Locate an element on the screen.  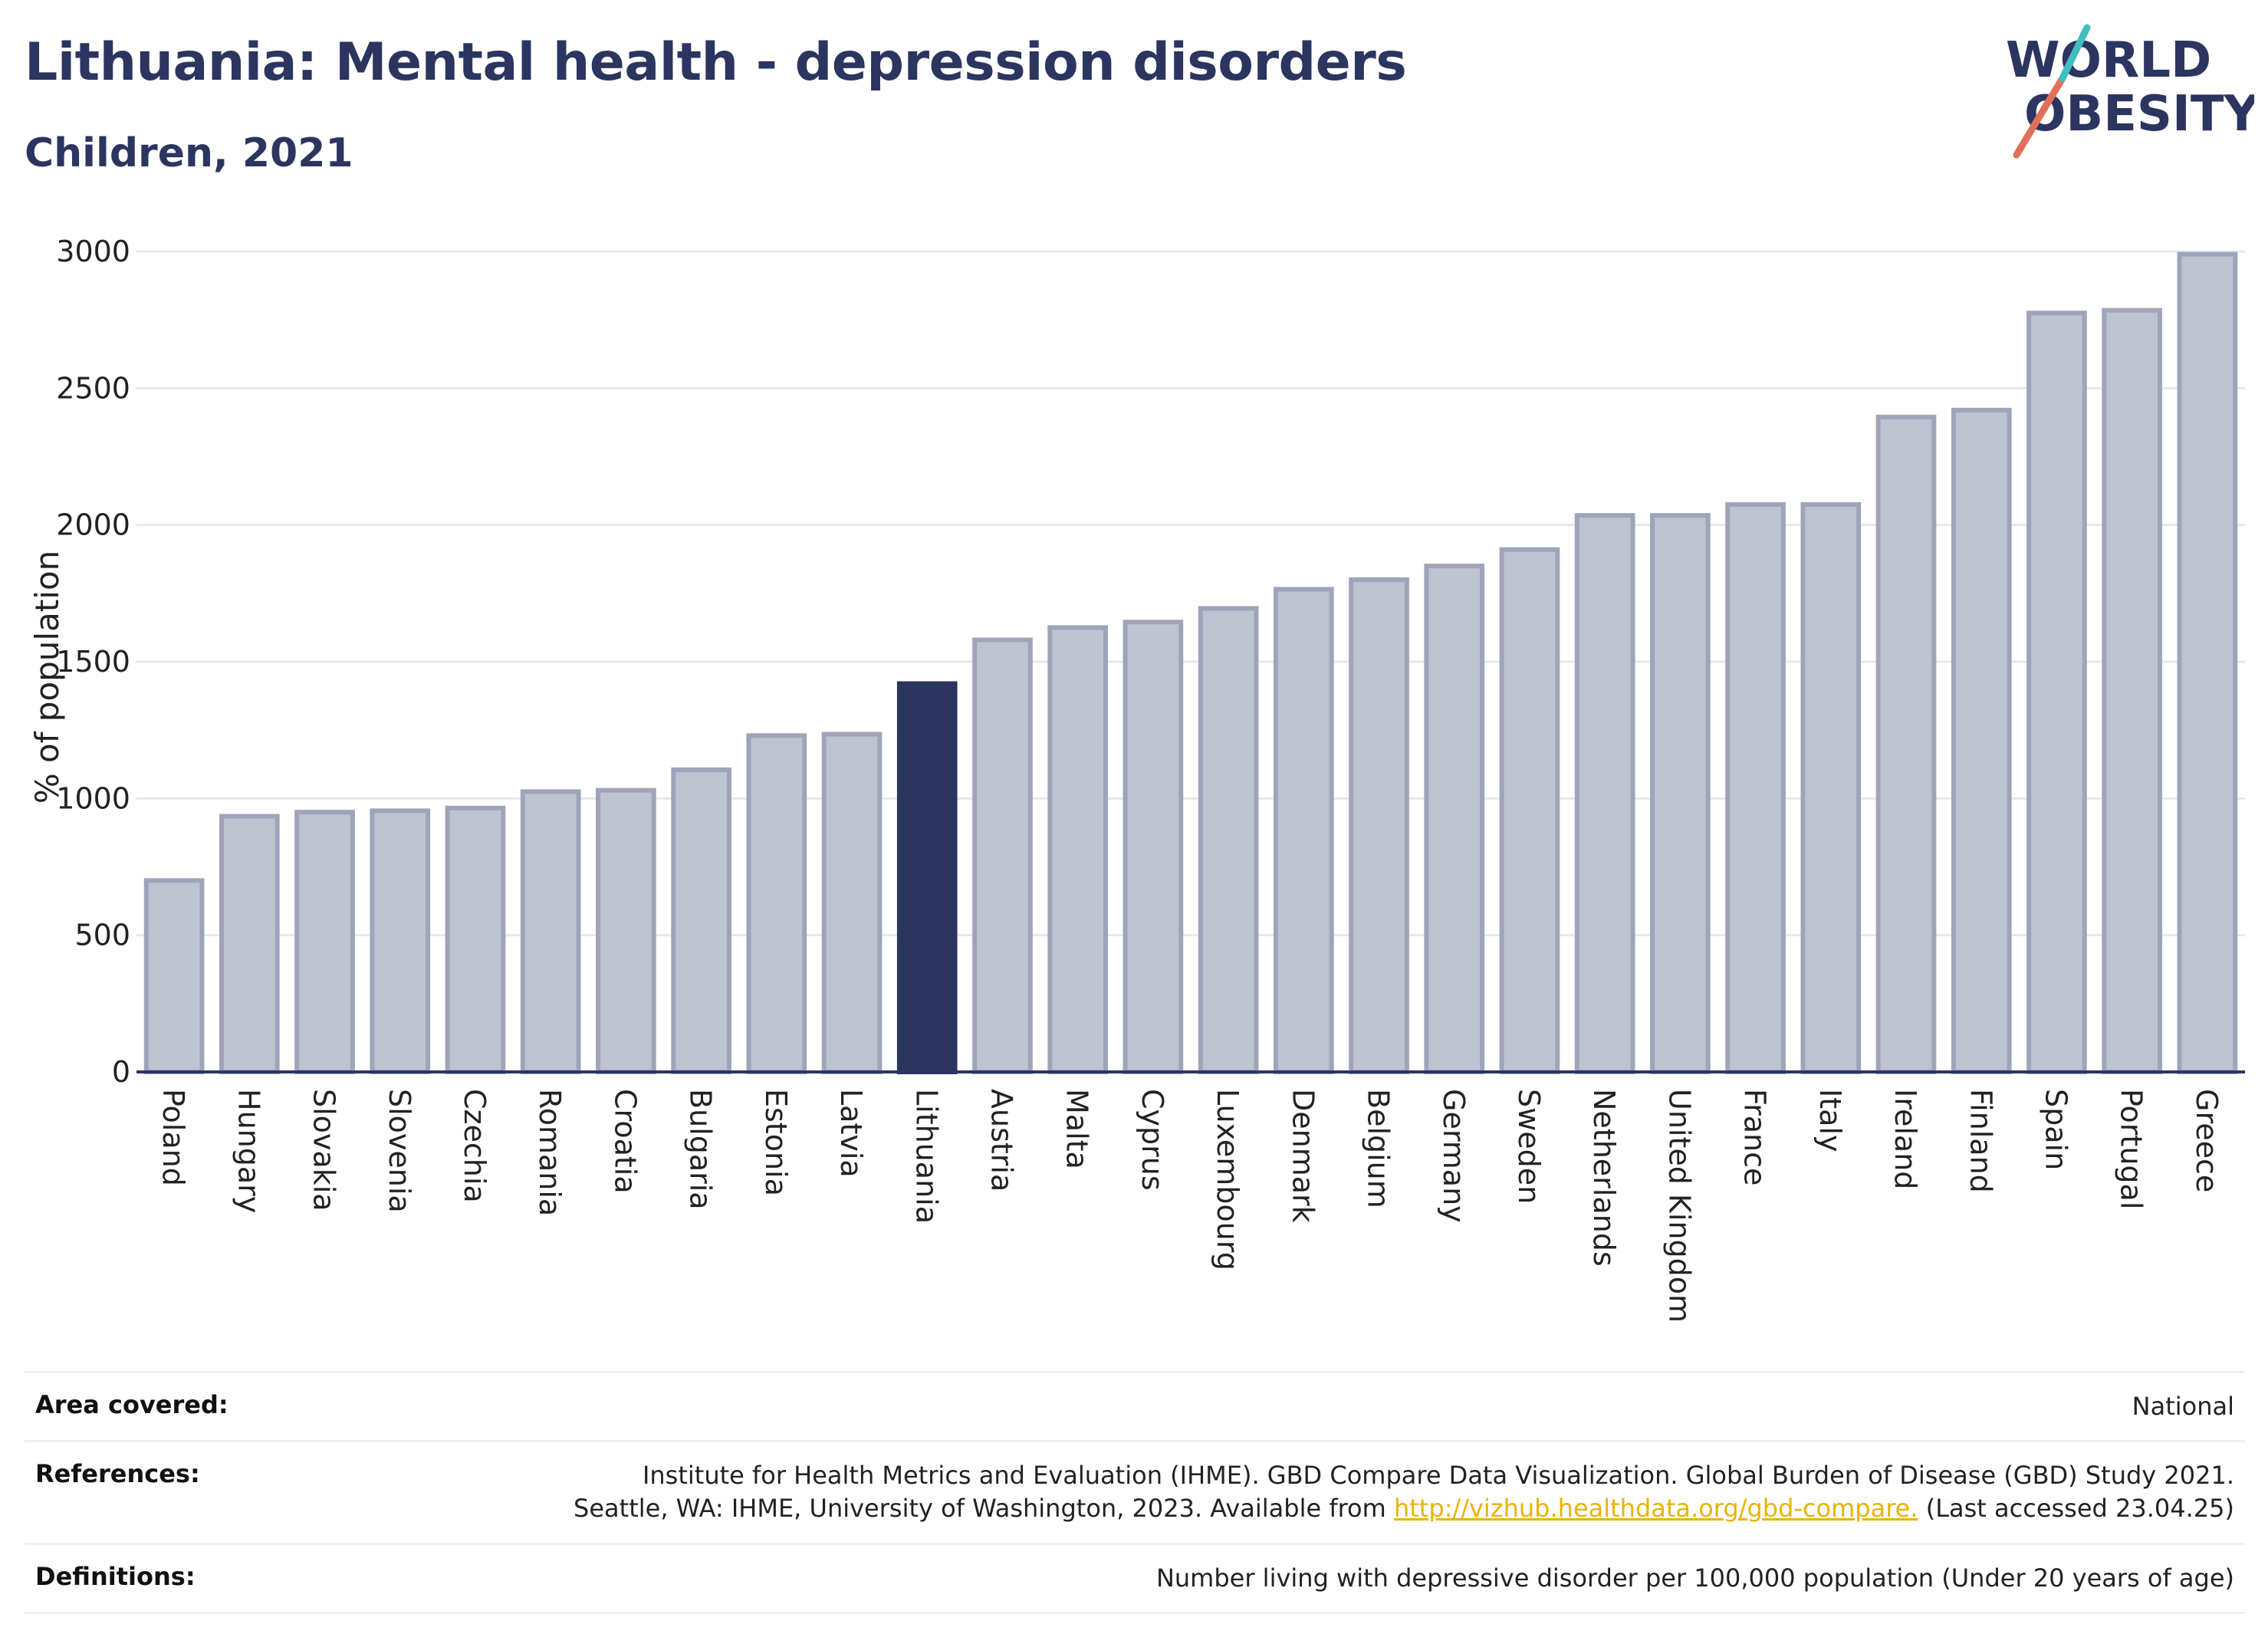
bar-bulgaria is located at coordinates (701, 921).